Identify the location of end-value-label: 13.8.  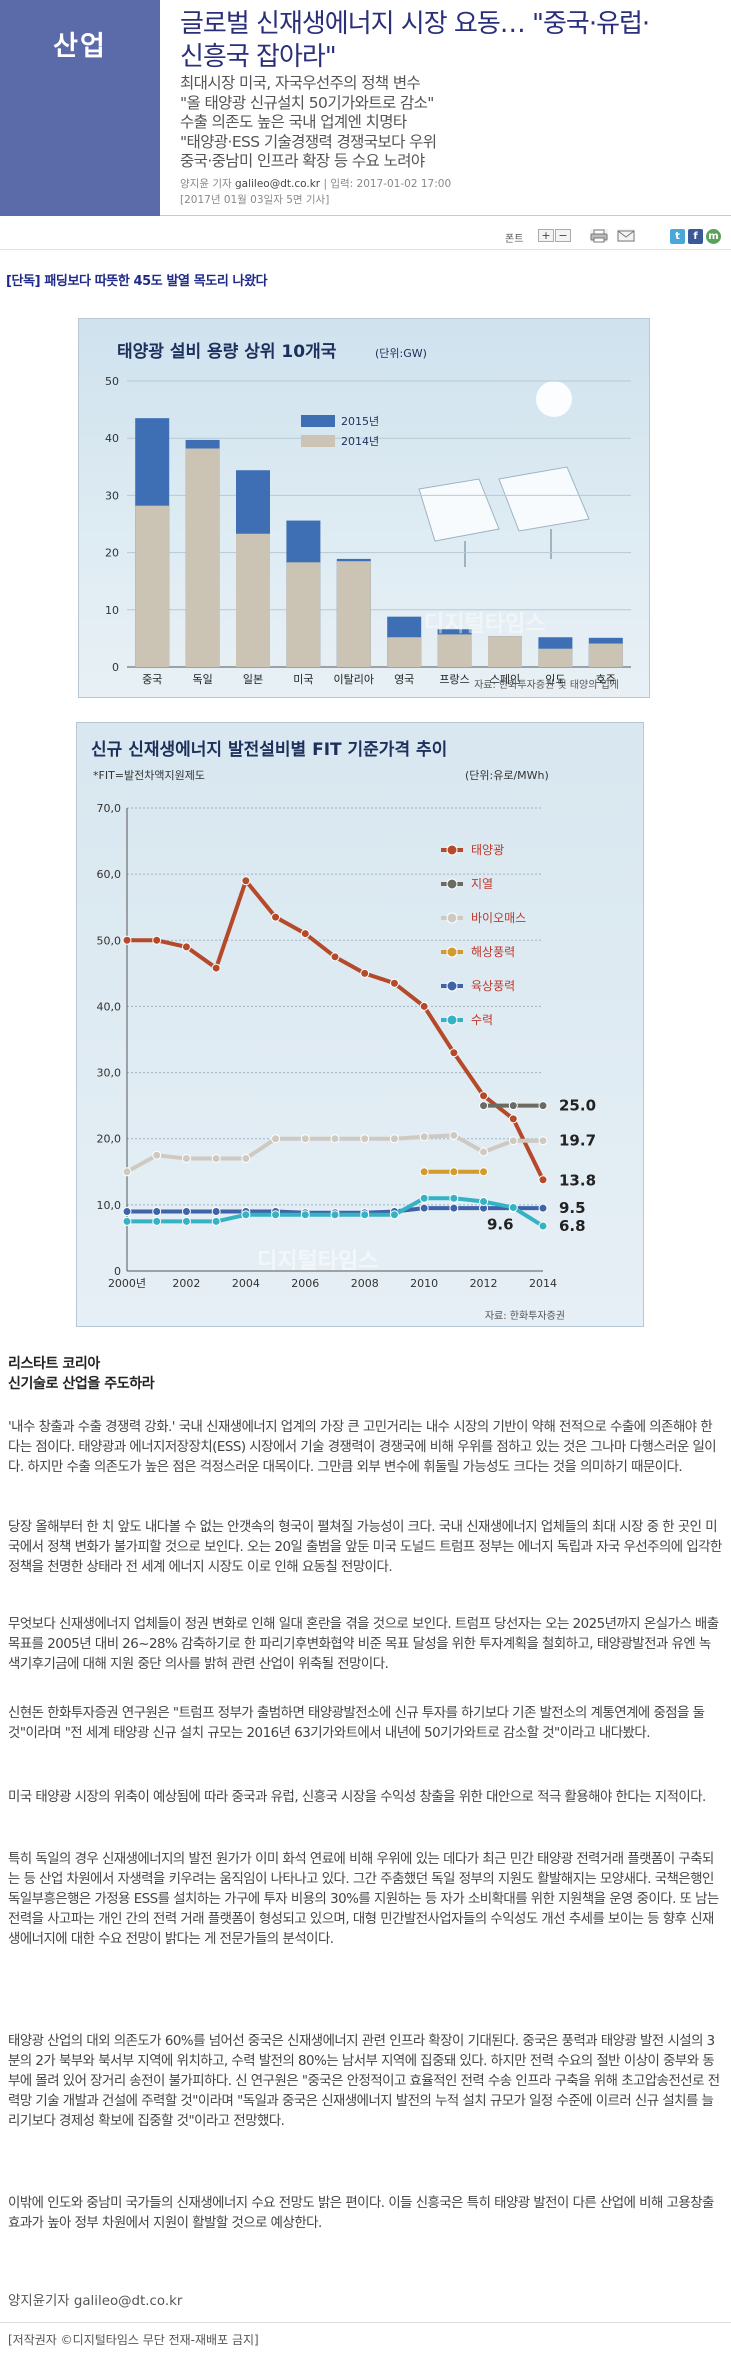
(577, 1181).